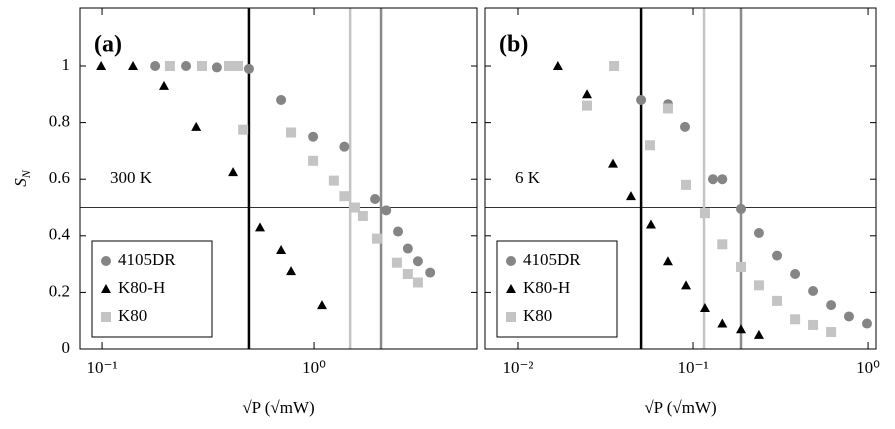  What do you see at coordinates (59, 290) in the screenshot?
I see `y-tick-label: 0.2` at bounding box center [59, 290].